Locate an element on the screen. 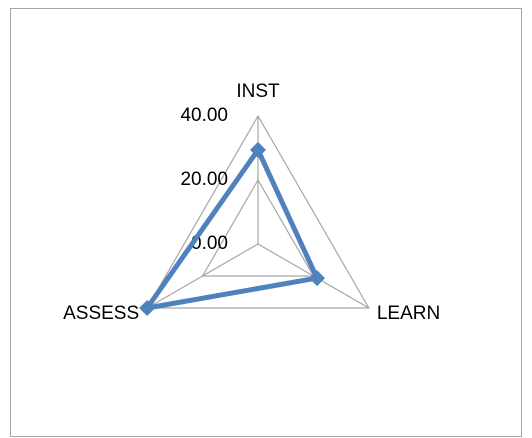 The image size is (532, 438). category-label: INST is located at coordinates (258, 91).